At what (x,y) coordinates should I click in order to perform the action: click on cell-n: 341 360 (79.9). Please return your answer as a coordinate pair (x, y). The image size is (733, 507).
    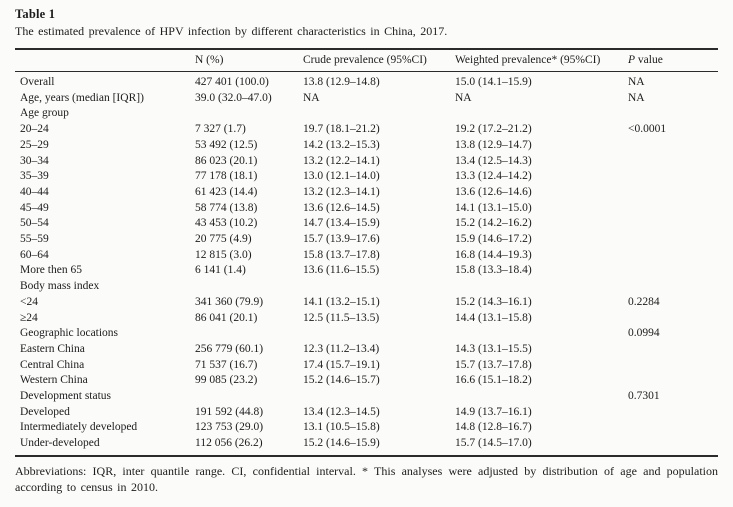
    Looking at the image, I should click on (229, 301).